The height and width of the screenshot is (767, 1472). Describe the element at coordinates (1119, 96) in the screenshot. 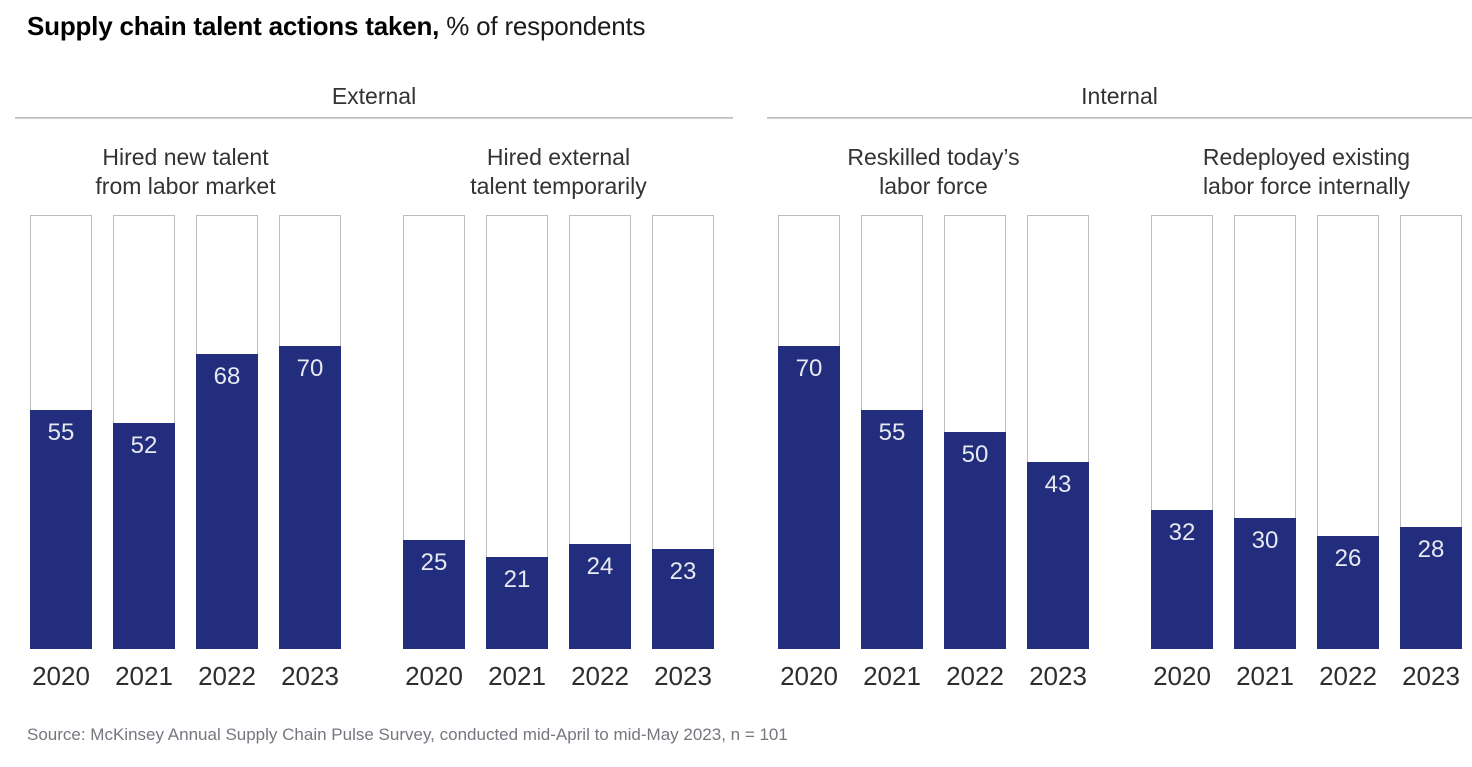

I see `section-label-internal: Internal` at that location.